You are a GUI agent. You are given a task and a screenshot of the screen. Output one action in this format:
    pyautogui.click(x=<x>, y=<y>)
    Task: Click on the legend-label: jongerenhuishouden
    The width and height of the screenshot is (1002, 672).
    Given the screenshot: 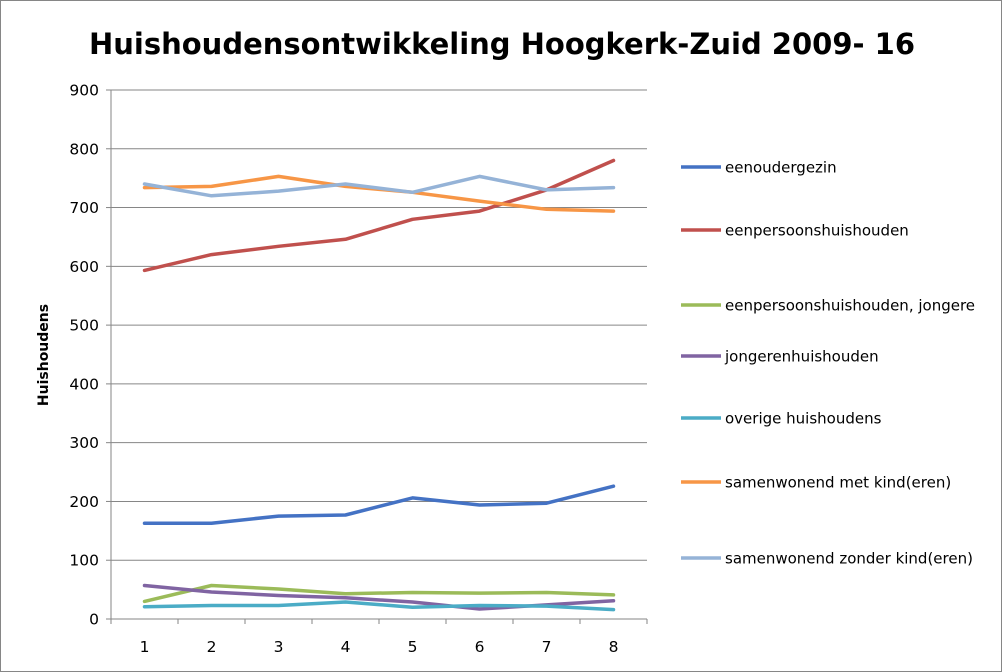 What is the action you would take?
    pyautogui.click(x=801, y=357)
    